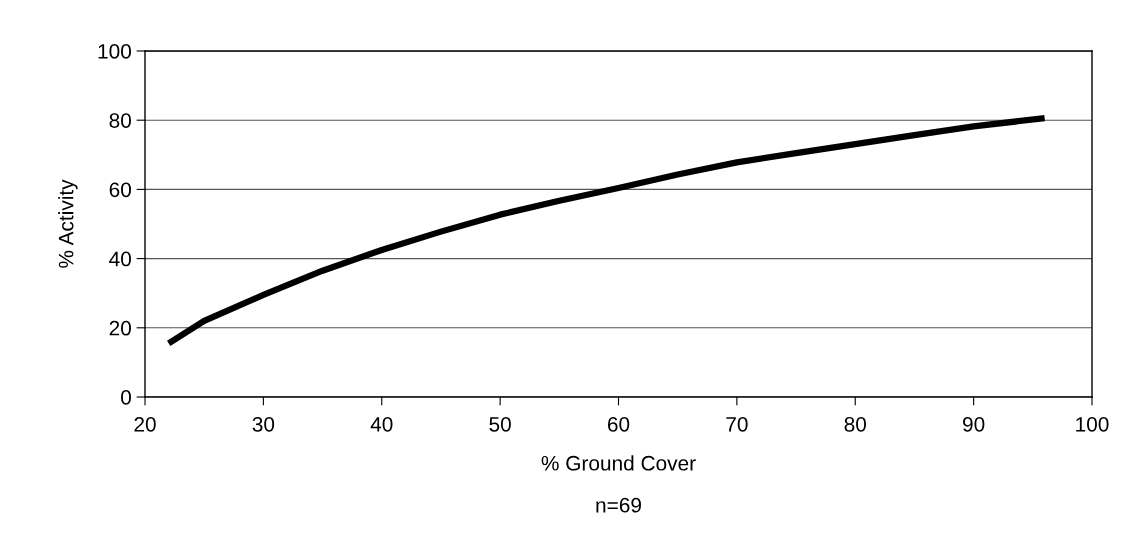 This screenshot has height=558, width=1135. I want to click on text: n=69, so click(618, 505).